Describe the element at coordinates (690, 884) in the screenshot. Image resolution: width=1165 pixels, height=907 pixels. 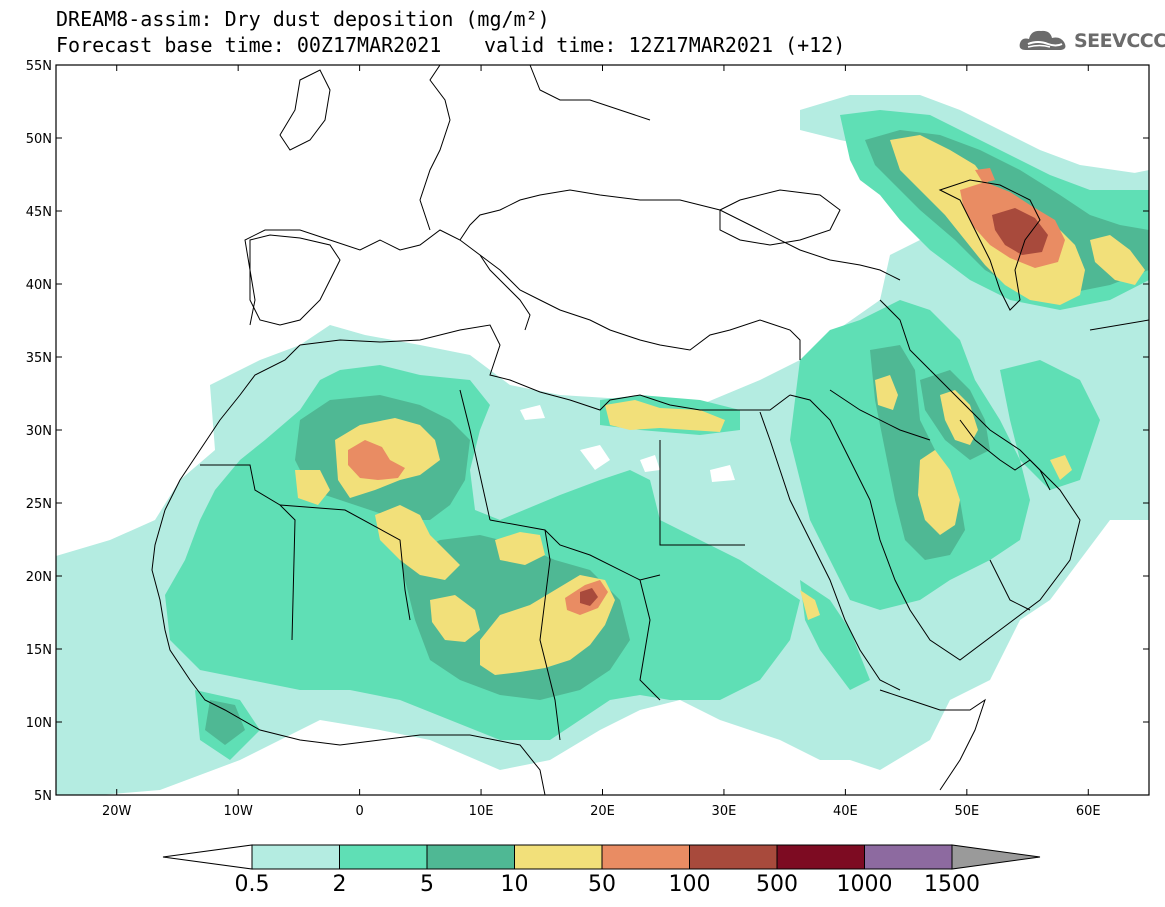
I see `colorbar-label: 100` at that location.